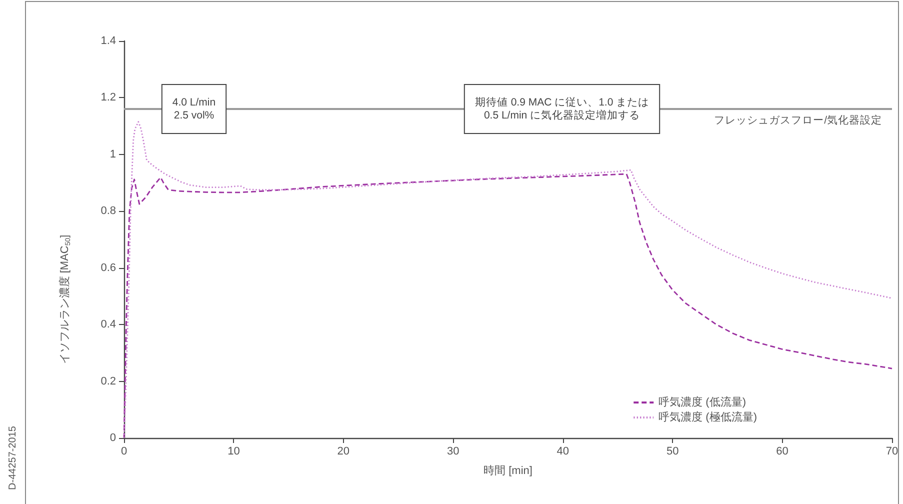 The height and width of the screenshot is (504, 903). What do you see at coordinates (113, 154) in the screenshot?
I see `y-tick-label: 1` at bounding box center [113, 154].